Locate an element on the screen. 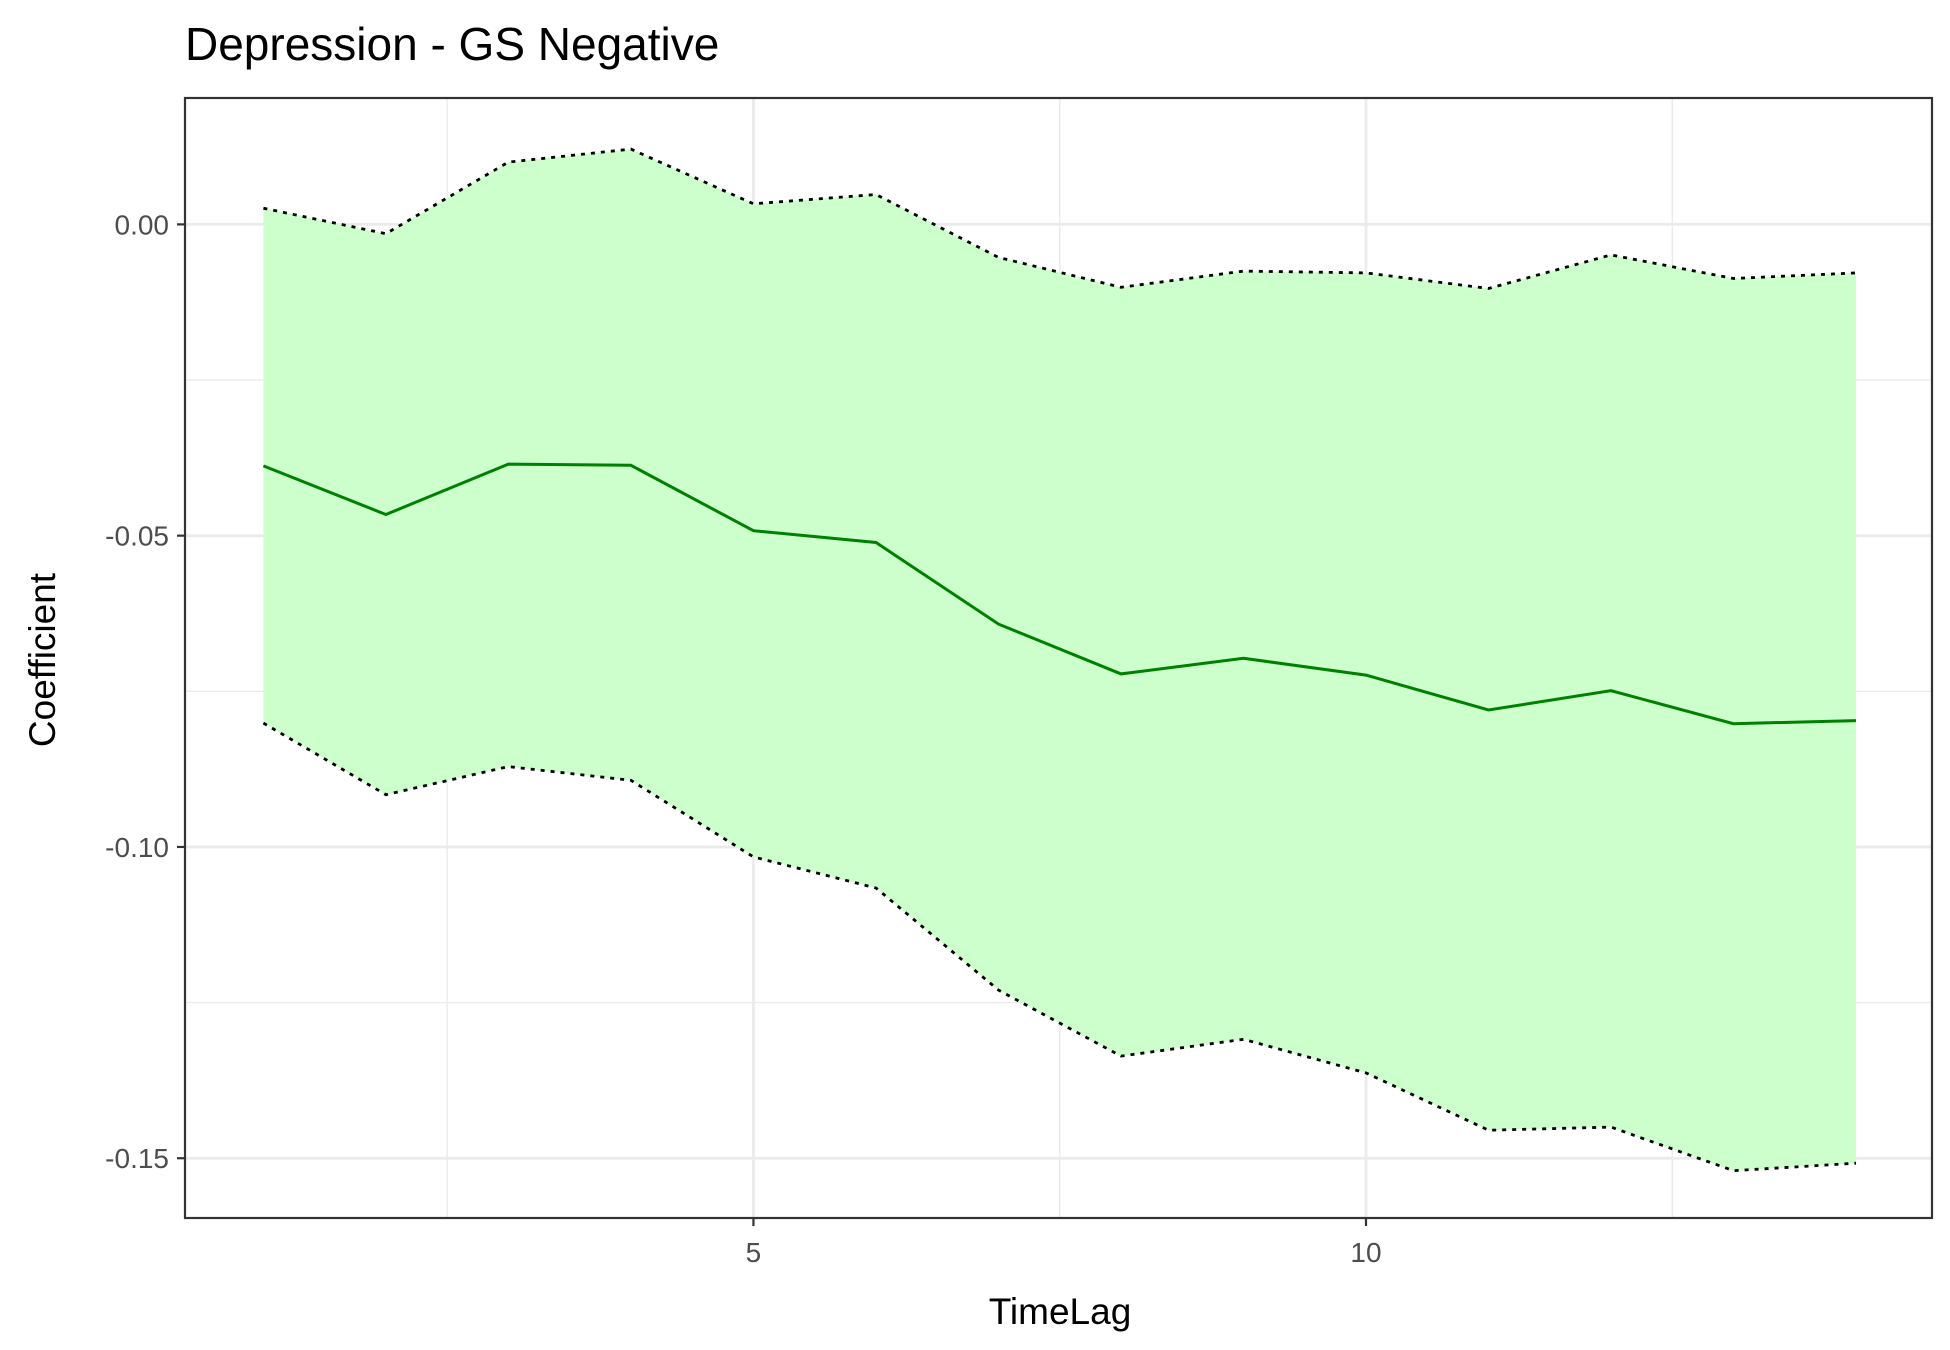  y-tick-label: 0.00 is located at coordinates (142, 224).